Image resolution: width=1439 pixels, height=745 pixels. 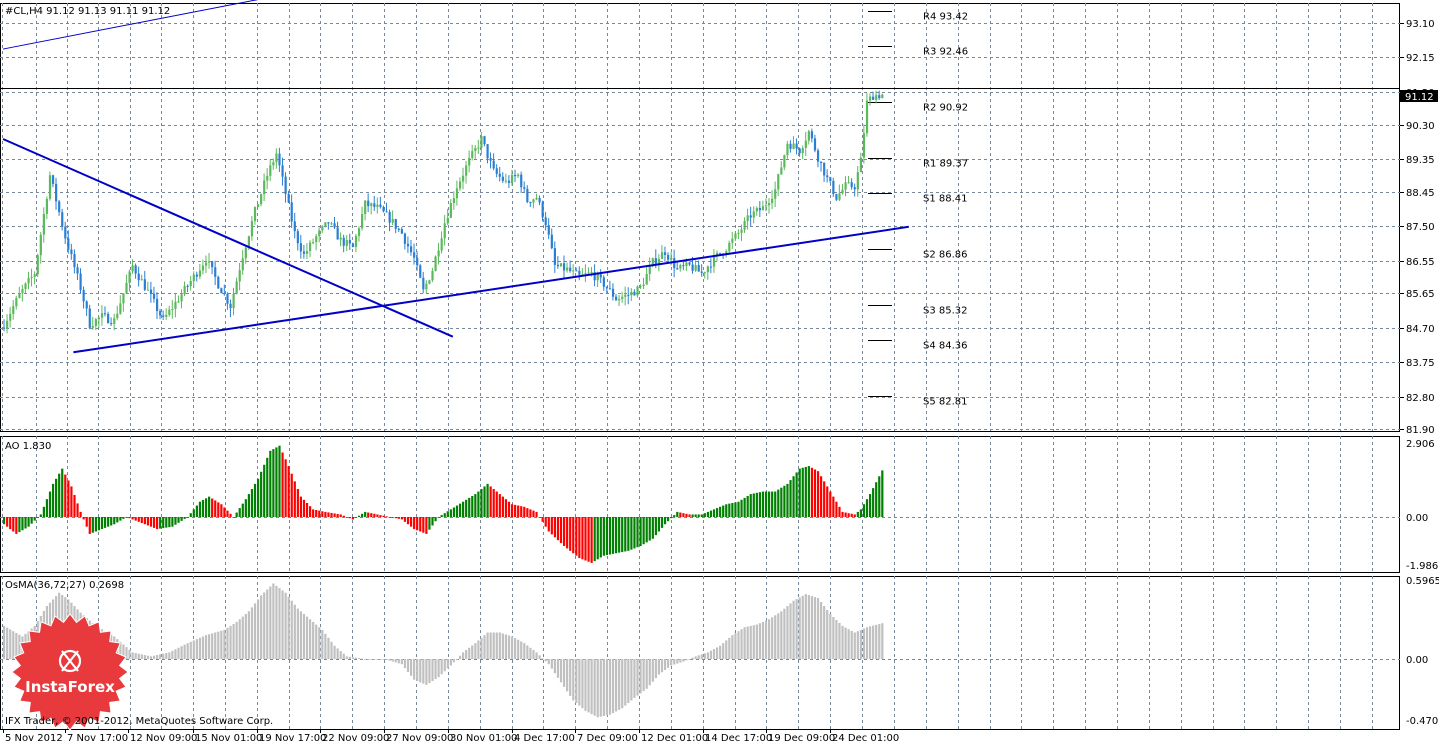 What do you see at coordinates (738, 738) in the screenshot?
I see `time-tick-label: 14 Dec 17:00` at bounding box center [738, 738].